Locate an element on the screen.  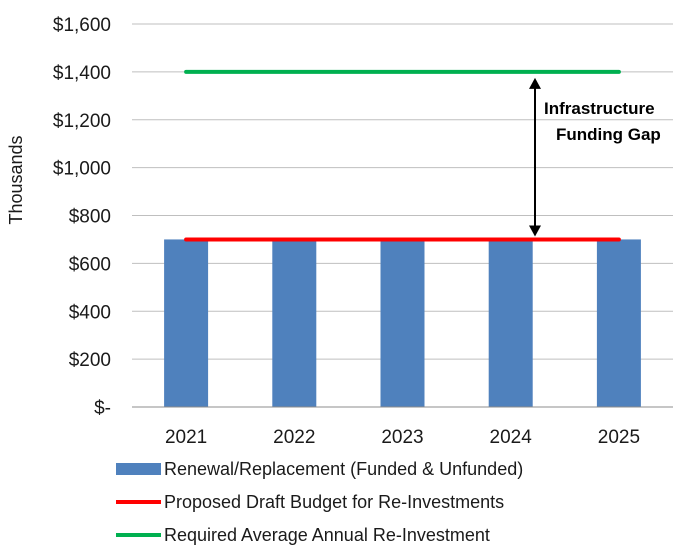
y-axis-label: Thousands is located at coordinates (16, 179).